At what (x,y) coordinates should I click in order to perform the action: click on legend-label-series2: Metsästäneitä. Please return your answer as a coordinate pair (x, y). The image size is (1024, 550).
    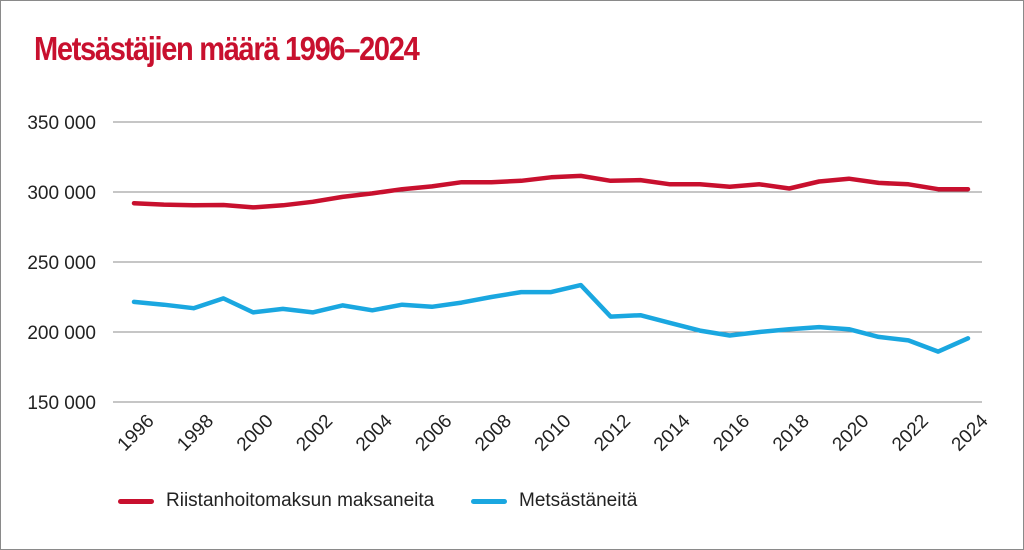
    Looking at the image, I should click on (578, 500).